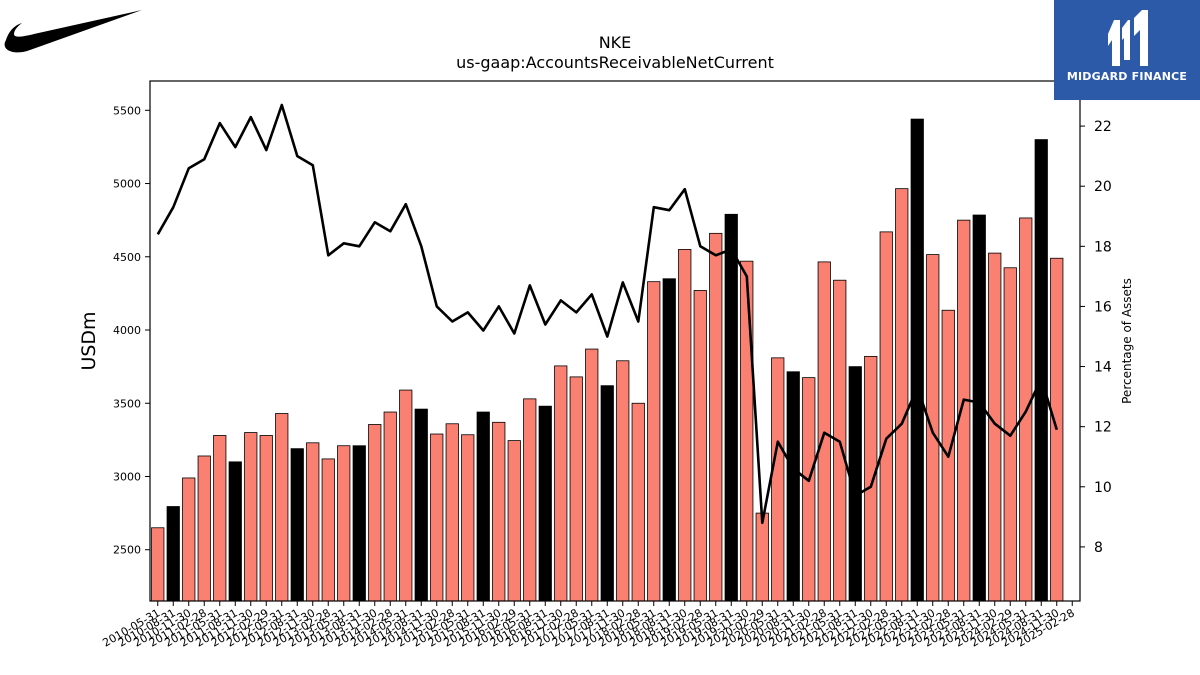 This screenshot has width=1200, height=675. What do you see at coordinates (615, 42) in the screenshot?
I see `chart-title: NKE` at bounding box center [615, 42].